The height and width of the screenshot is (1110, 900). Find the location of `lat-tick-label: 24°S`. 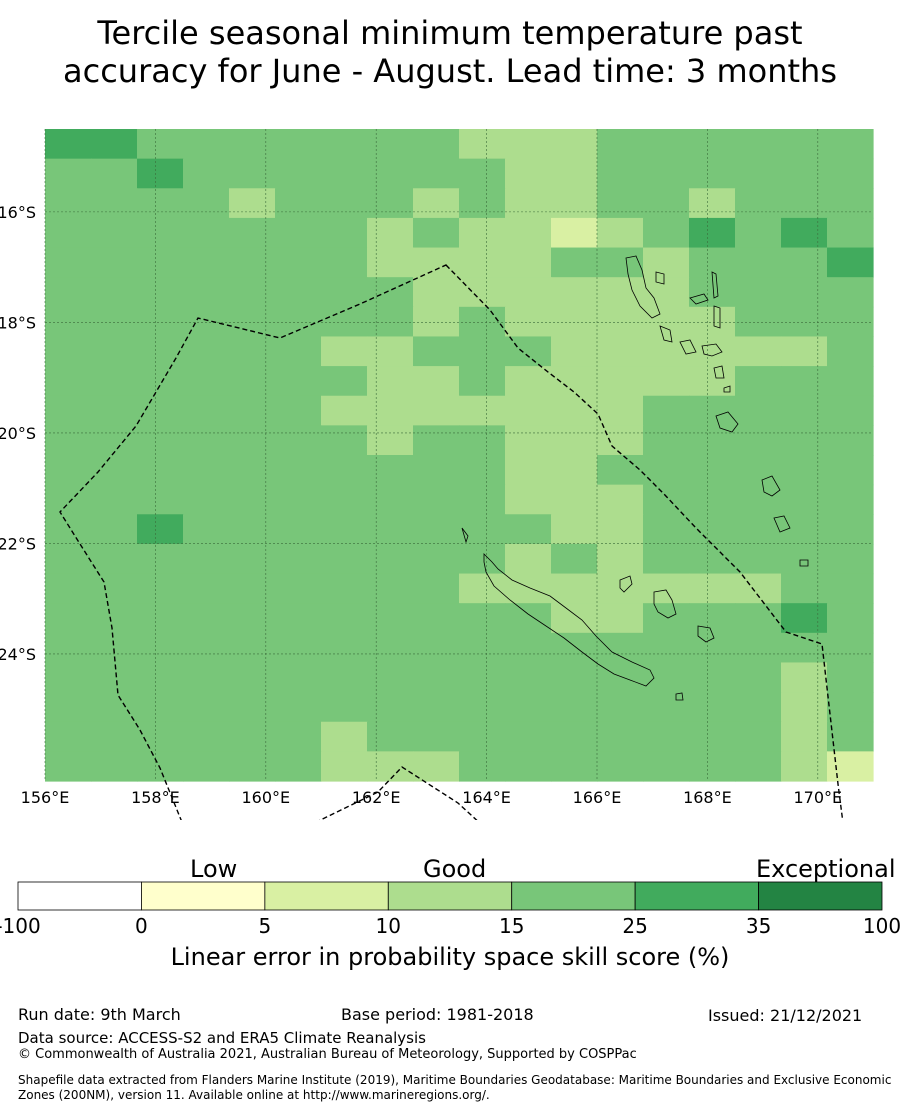

lat-tick-label: 24°S is located at coordinates (18, 654).